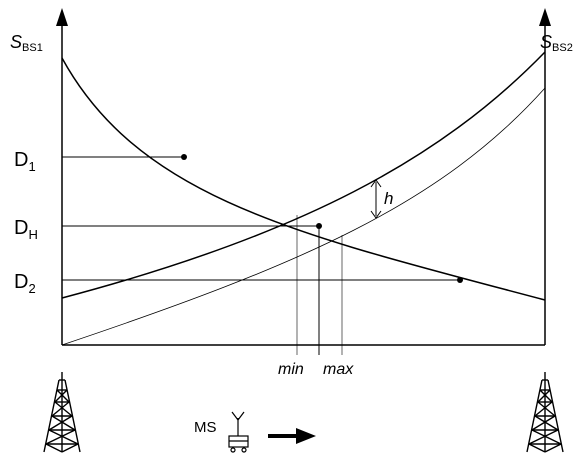 This screenshot has height=453, width=582. What do you see at coordinates (388, 198) in the screenshot?
I see `hysteresis-label: h` at bounding box center [388, 198].